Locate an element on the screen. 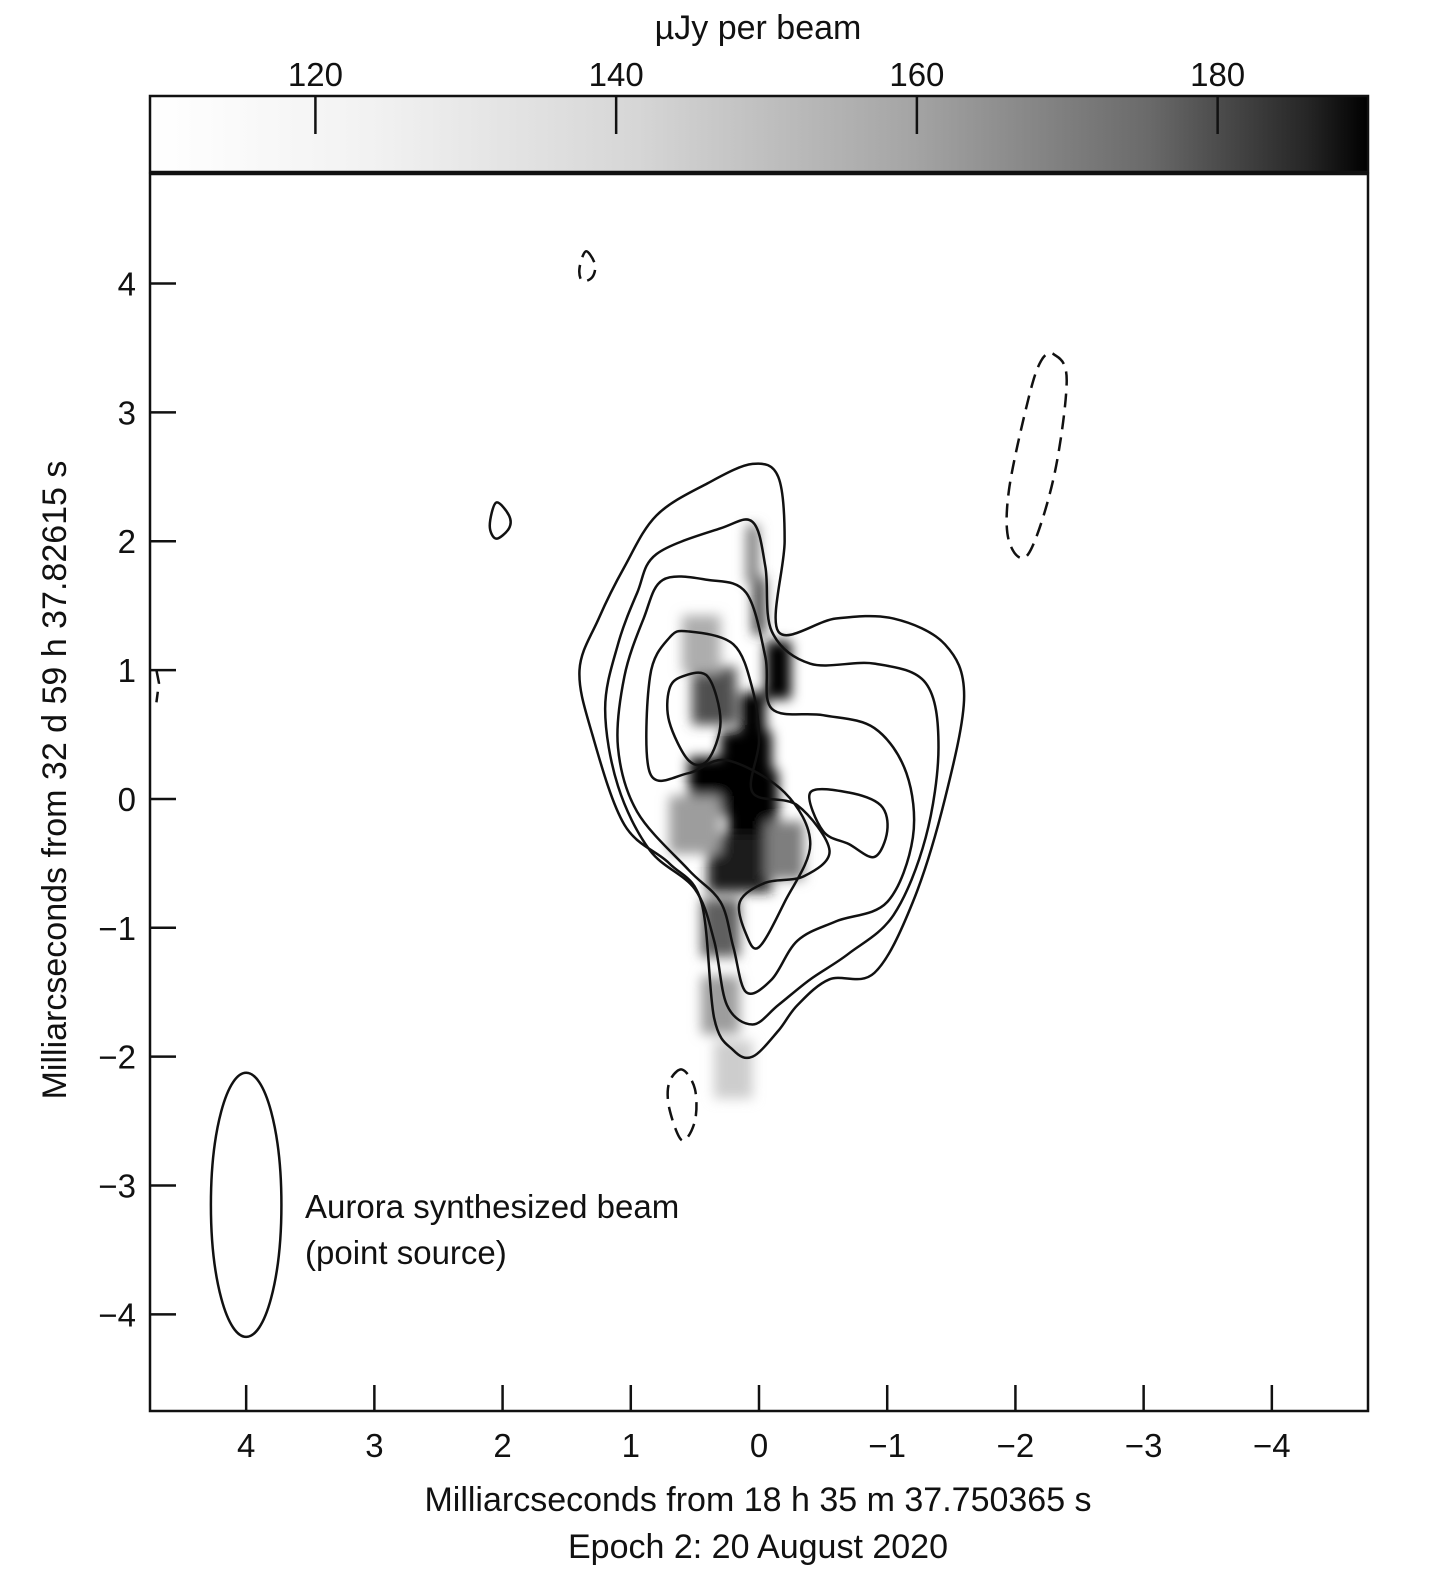  y-tick-label: −3 is located at coordinates (117, 1186).